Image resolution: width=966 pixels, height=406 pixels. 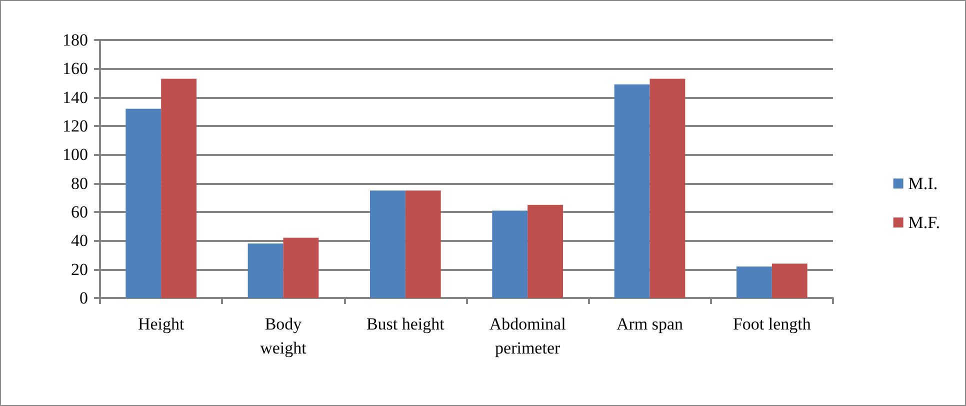 What do you see at coordinates (79, 269) in the screenshot?
I see `y-tick-label: 20` at bounding box center [79, 269].